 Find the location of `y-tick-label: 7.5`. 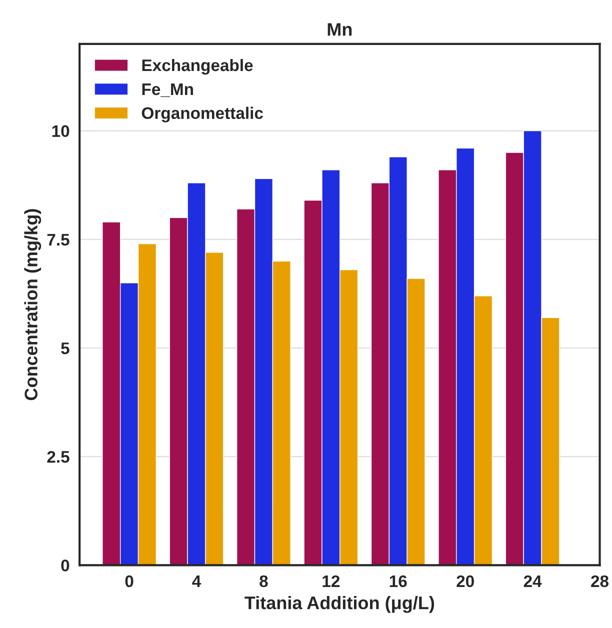

y-tick-label: 7.5 is located at coordinates (58, 240).